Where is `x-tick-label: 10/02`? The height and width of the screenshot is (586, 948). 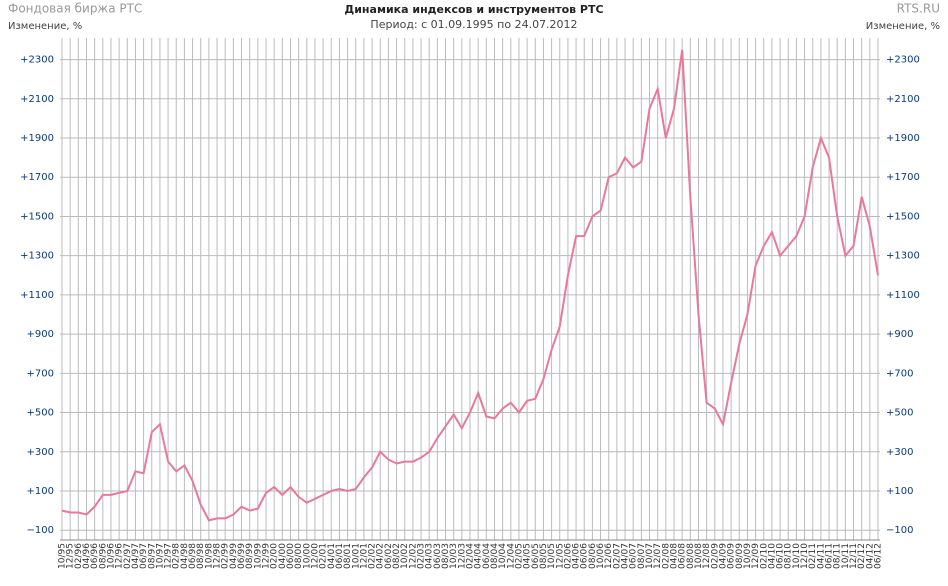
x-tick-label: 10/02 is located at coordinates (405, 556).